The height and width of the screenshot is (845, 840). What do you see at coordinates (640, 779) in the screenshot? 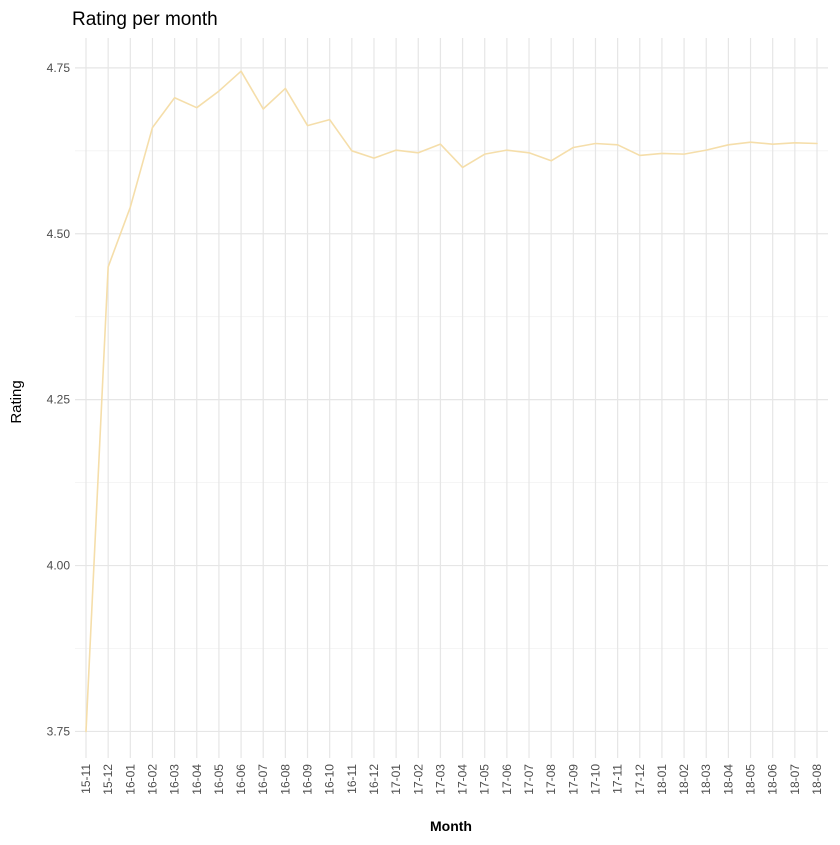
I see `x-tick-label: 17-12` at bounding box center [640, 779].